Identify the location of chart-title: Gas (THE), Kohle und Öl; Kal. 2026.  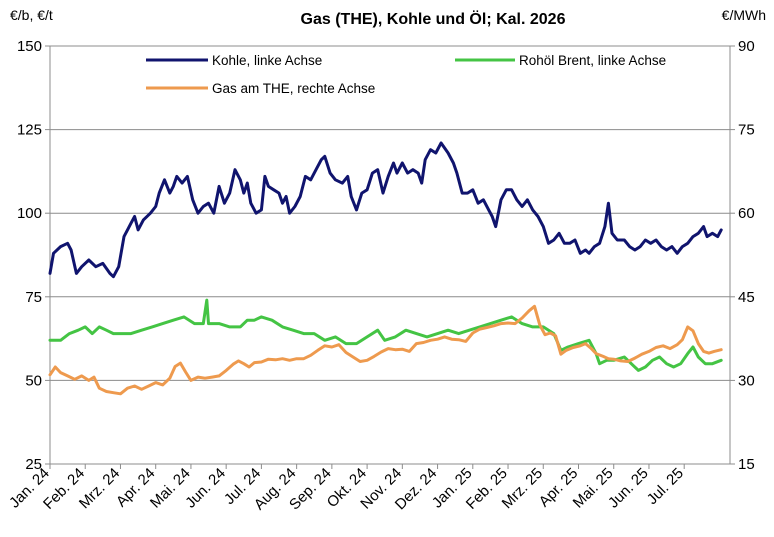
(433, 18).